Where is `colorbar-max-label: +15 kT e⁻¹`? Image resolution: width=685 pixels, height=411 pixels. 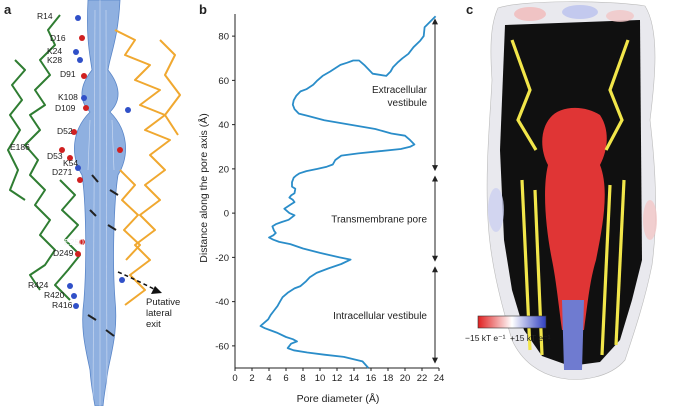
colorbar-max-label: +15 kT e⁻¹ is located at coordinates (530, 338).